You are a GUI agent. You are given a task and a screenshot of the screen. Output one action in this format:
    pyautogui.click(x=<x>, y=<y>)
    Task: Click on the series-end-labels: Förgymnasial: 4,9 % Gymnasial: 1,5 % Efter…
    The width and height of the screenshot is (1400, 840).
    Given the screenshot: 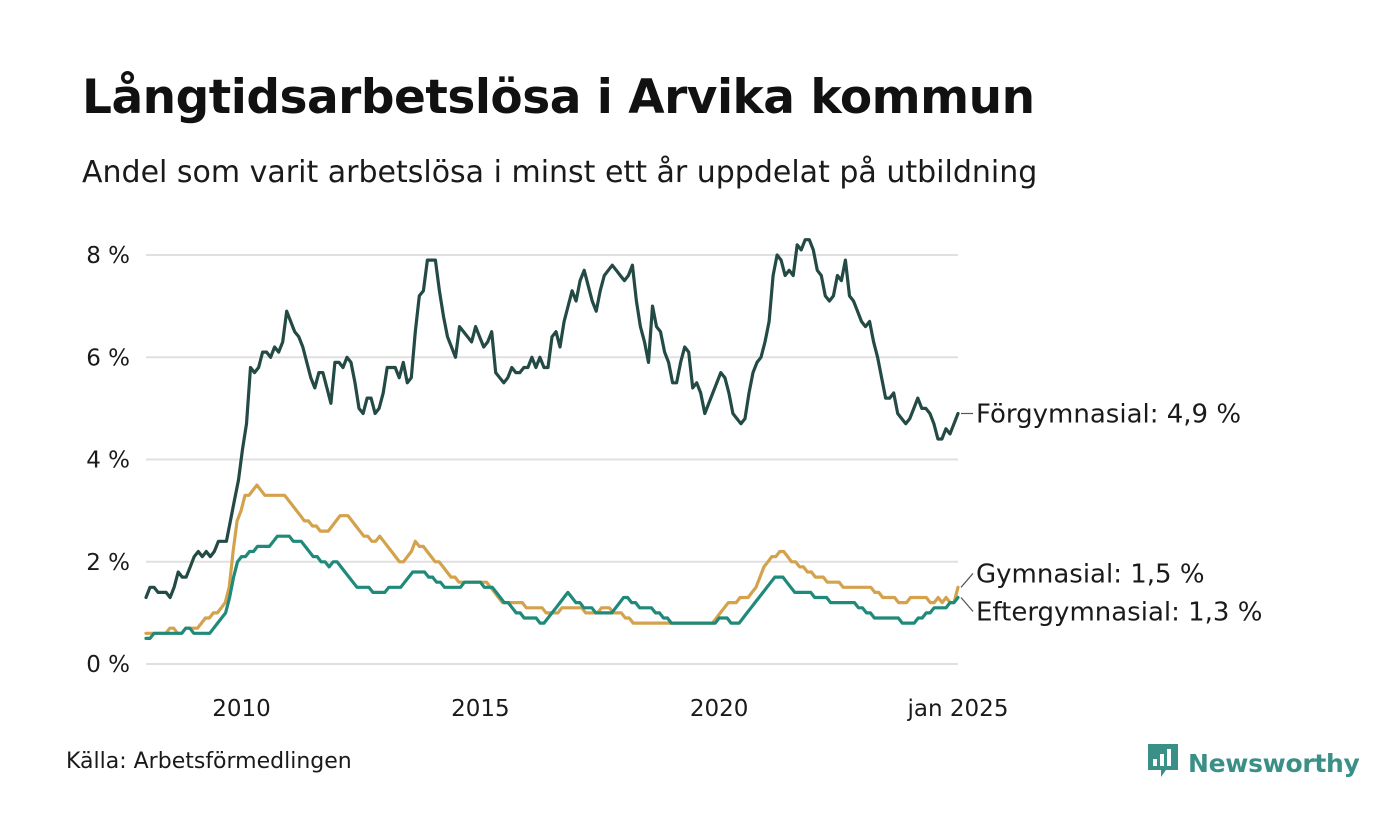 What is the action you would take?
    pyautogui.click(x=1111, y=513)
    